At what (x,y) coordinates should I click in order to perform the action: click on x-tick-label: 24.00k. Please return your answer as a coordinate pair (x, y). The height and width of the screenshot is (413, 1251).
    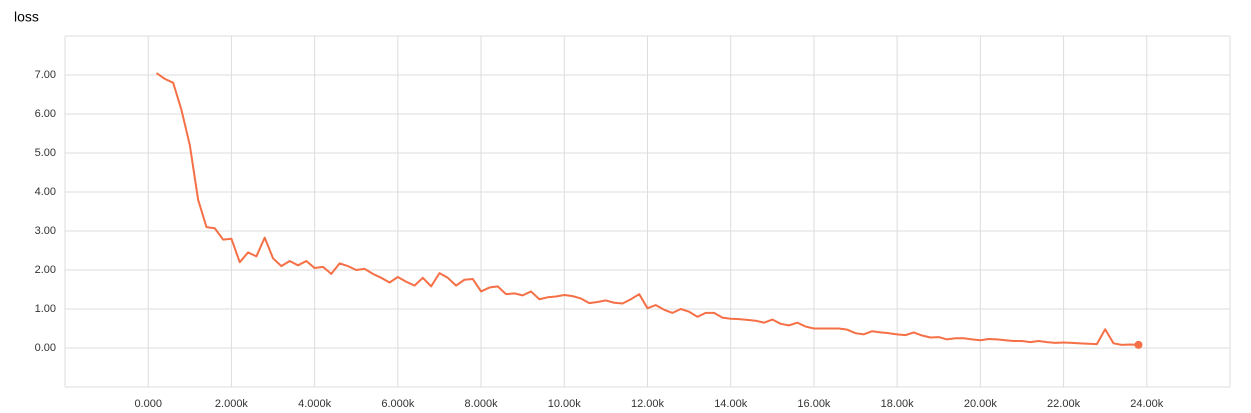
    Looking at the image, I should click on (1147, 404).